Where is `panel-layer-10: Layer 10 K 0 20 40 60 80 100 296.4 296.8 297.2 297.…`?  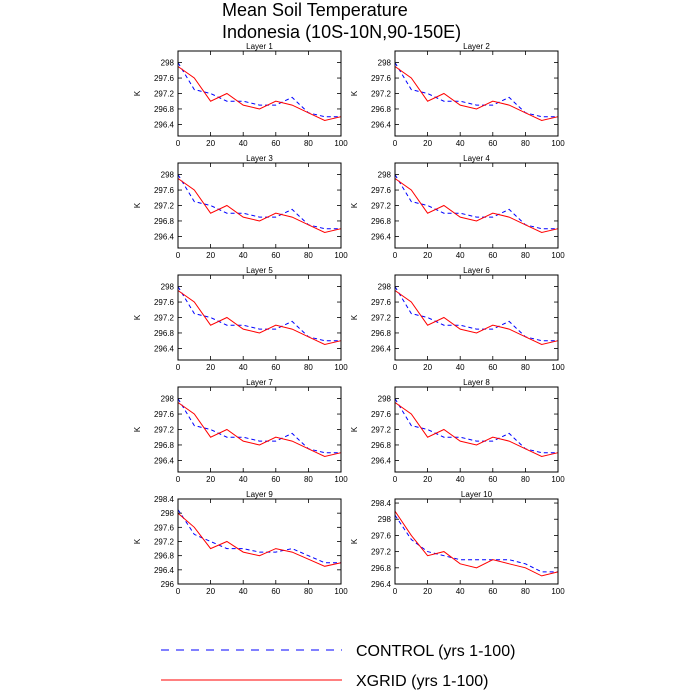
panel-layer-10: Layer 10 K 0 20 40 60 80 100 296.4 296.8 297.2 297.… is located at coordinates (457, 543).